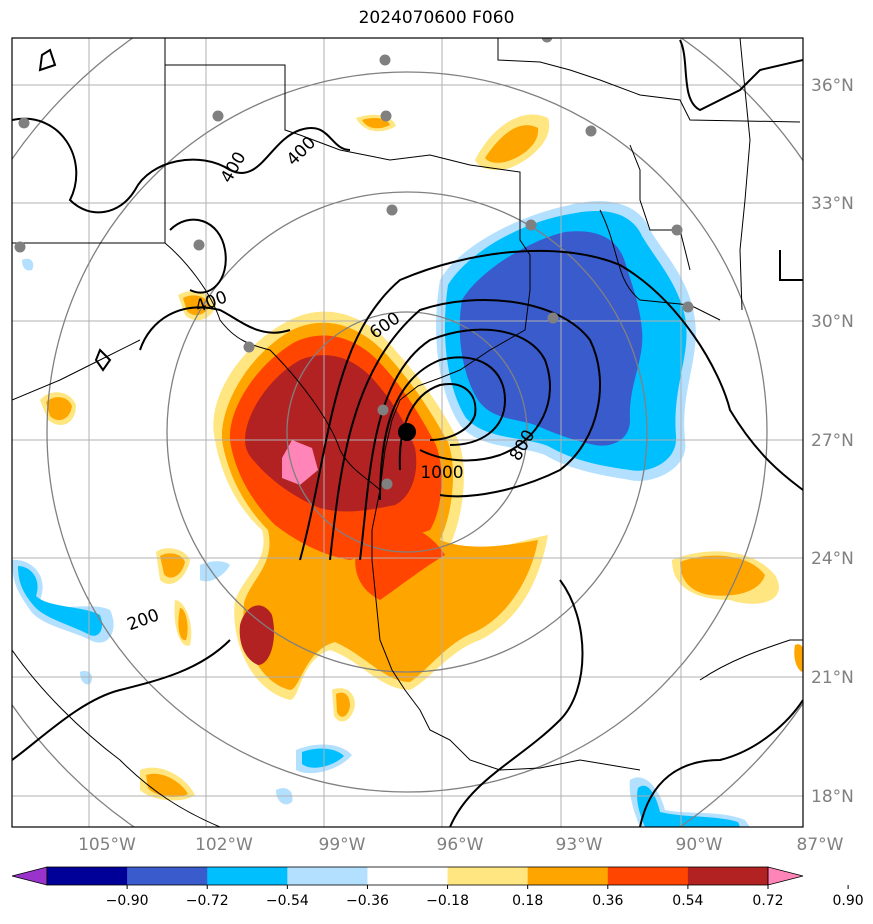 The height and width of the screenshot is (924, 873). I want to click on lat-label: 30°N, so click(832, 322).